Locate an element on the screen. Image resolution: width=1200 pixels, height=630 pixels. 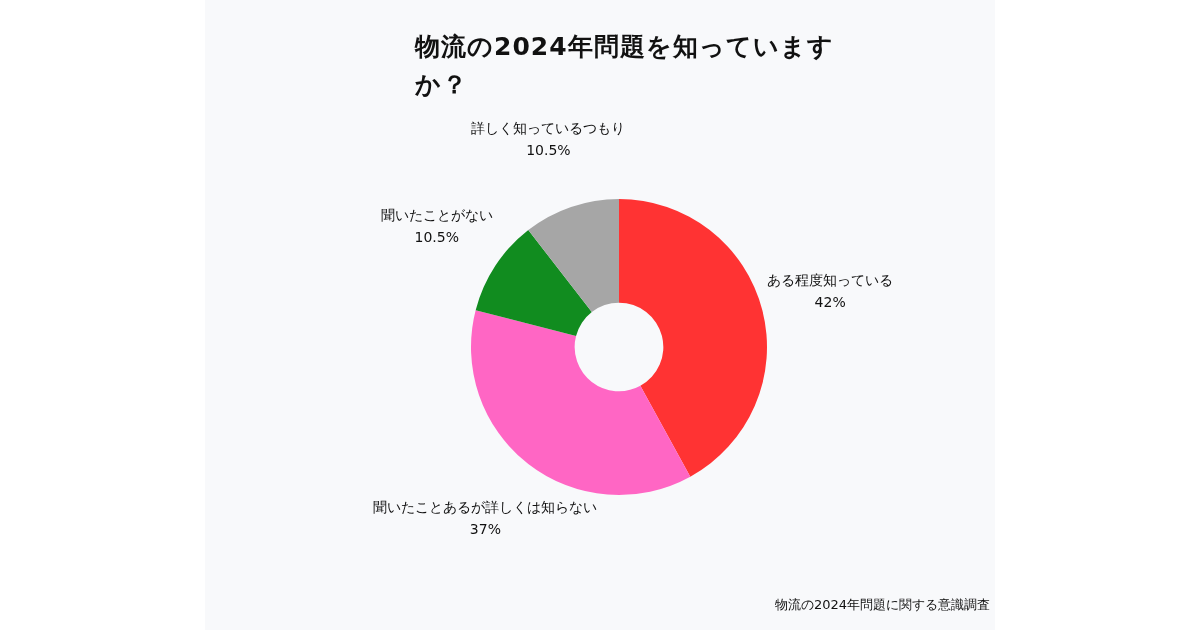
text: 物流の2024年問題に関する意識調査 is located at coordinates (882, 605).